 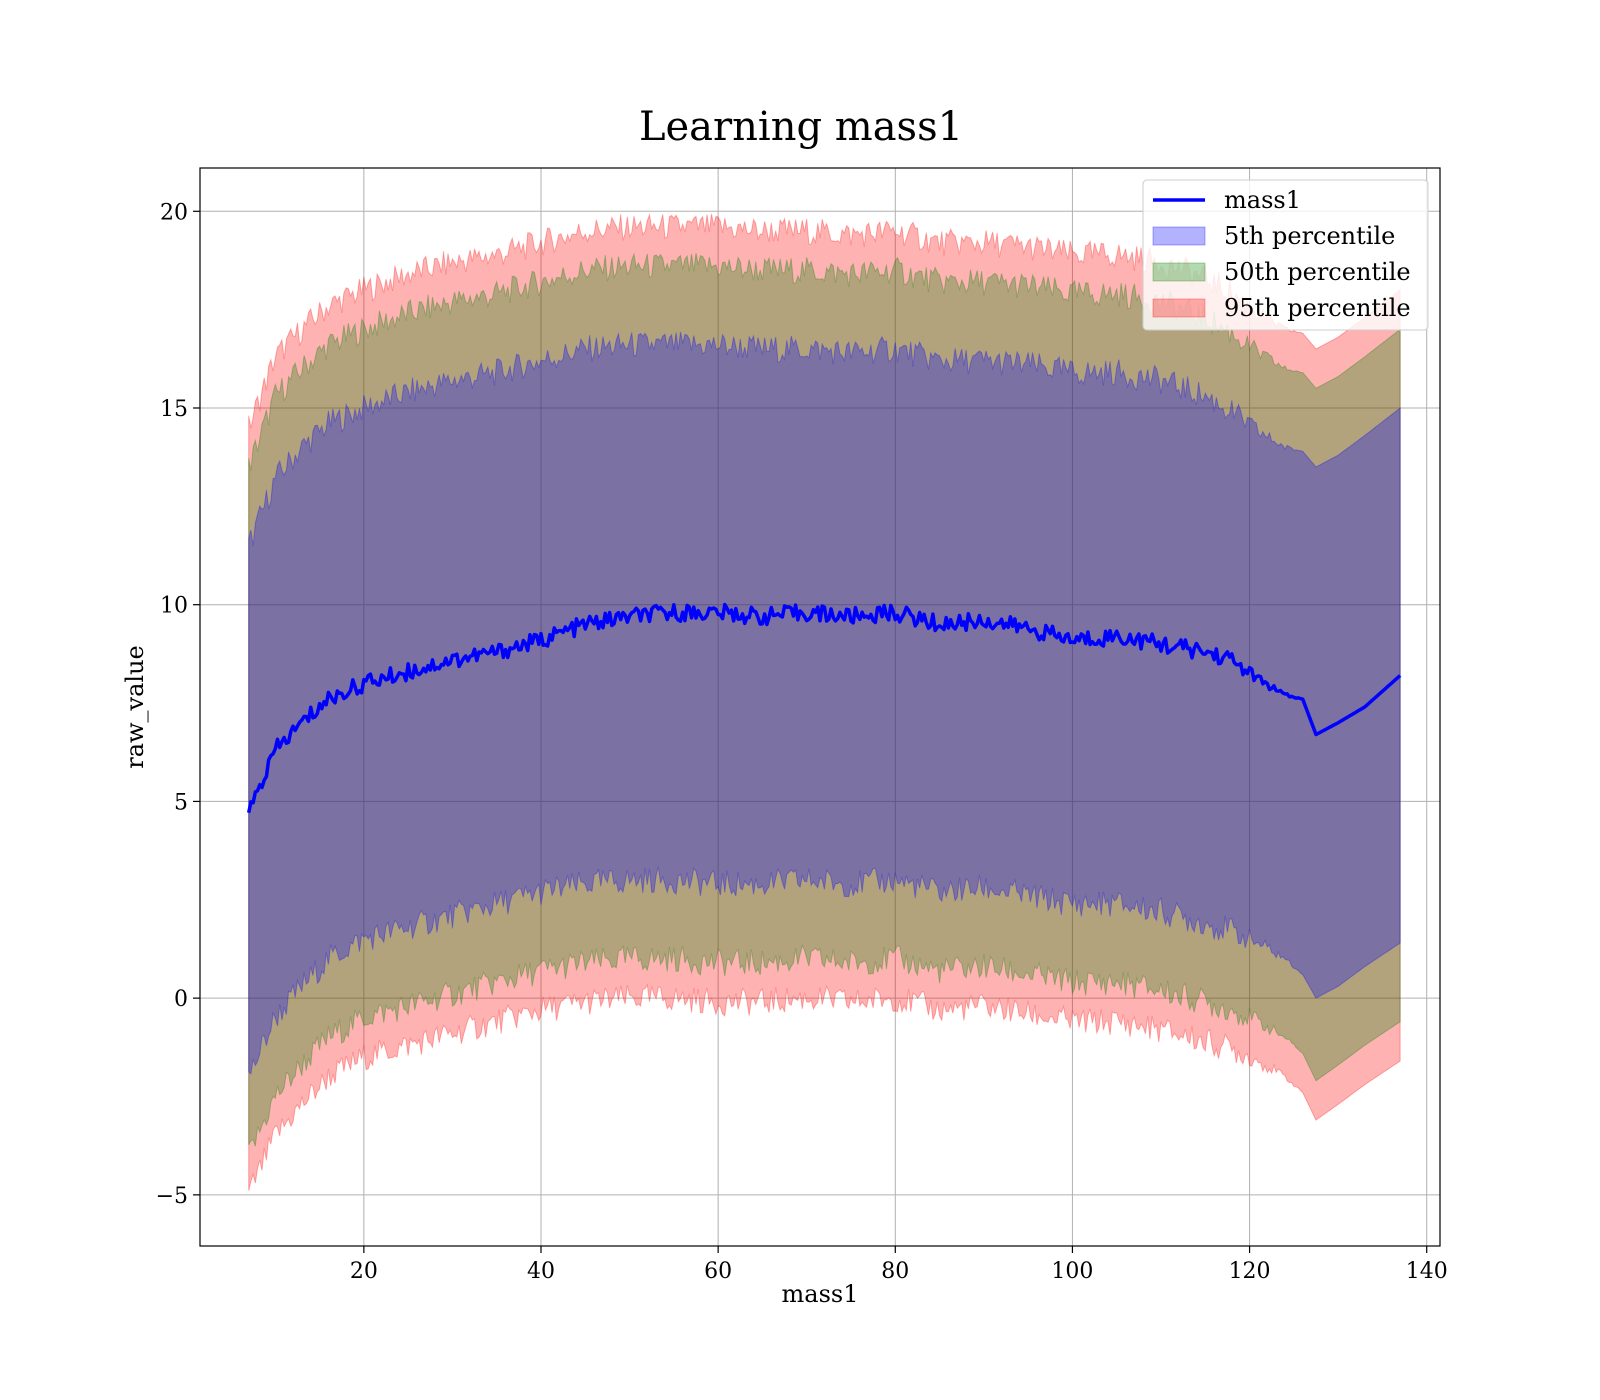 What do you see at coordinates (820, 1294) in the screenshot?
I see `x-axis-label: mass1` at bounding box center [820, 1294].